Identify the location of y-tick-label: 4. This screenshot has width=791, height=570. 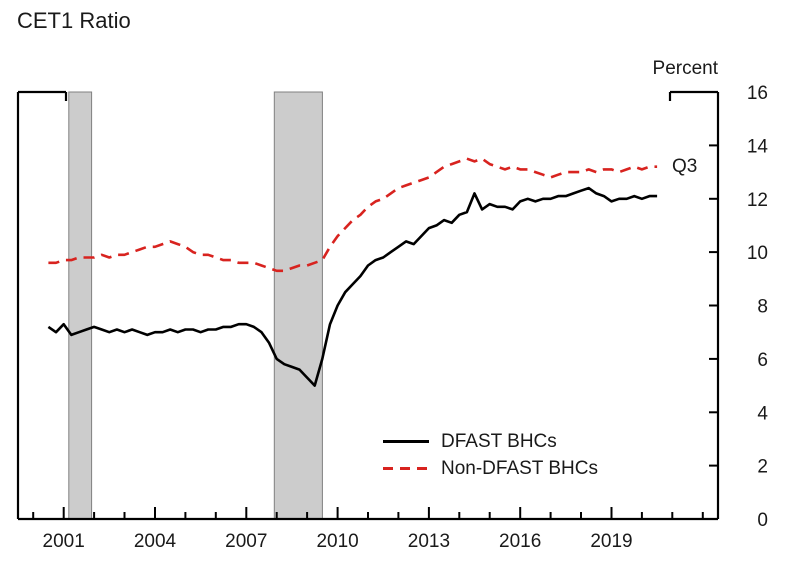
(762, 413).